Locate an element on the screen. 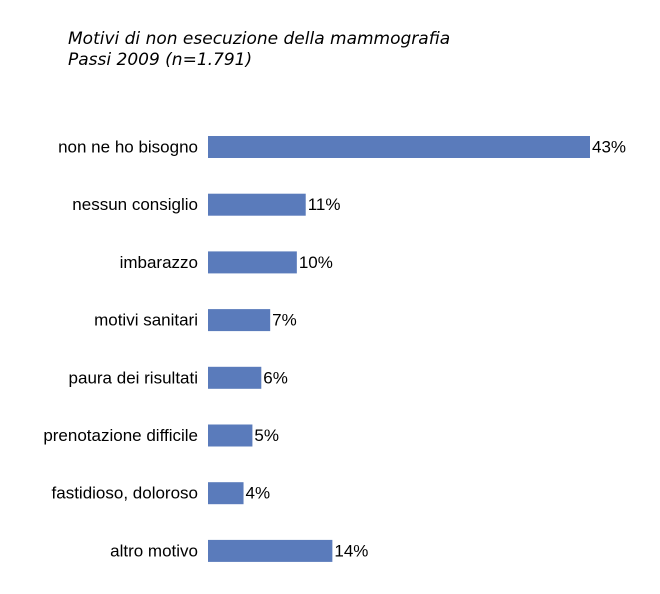  value-label: 43% is located at coordinates (609, 147).